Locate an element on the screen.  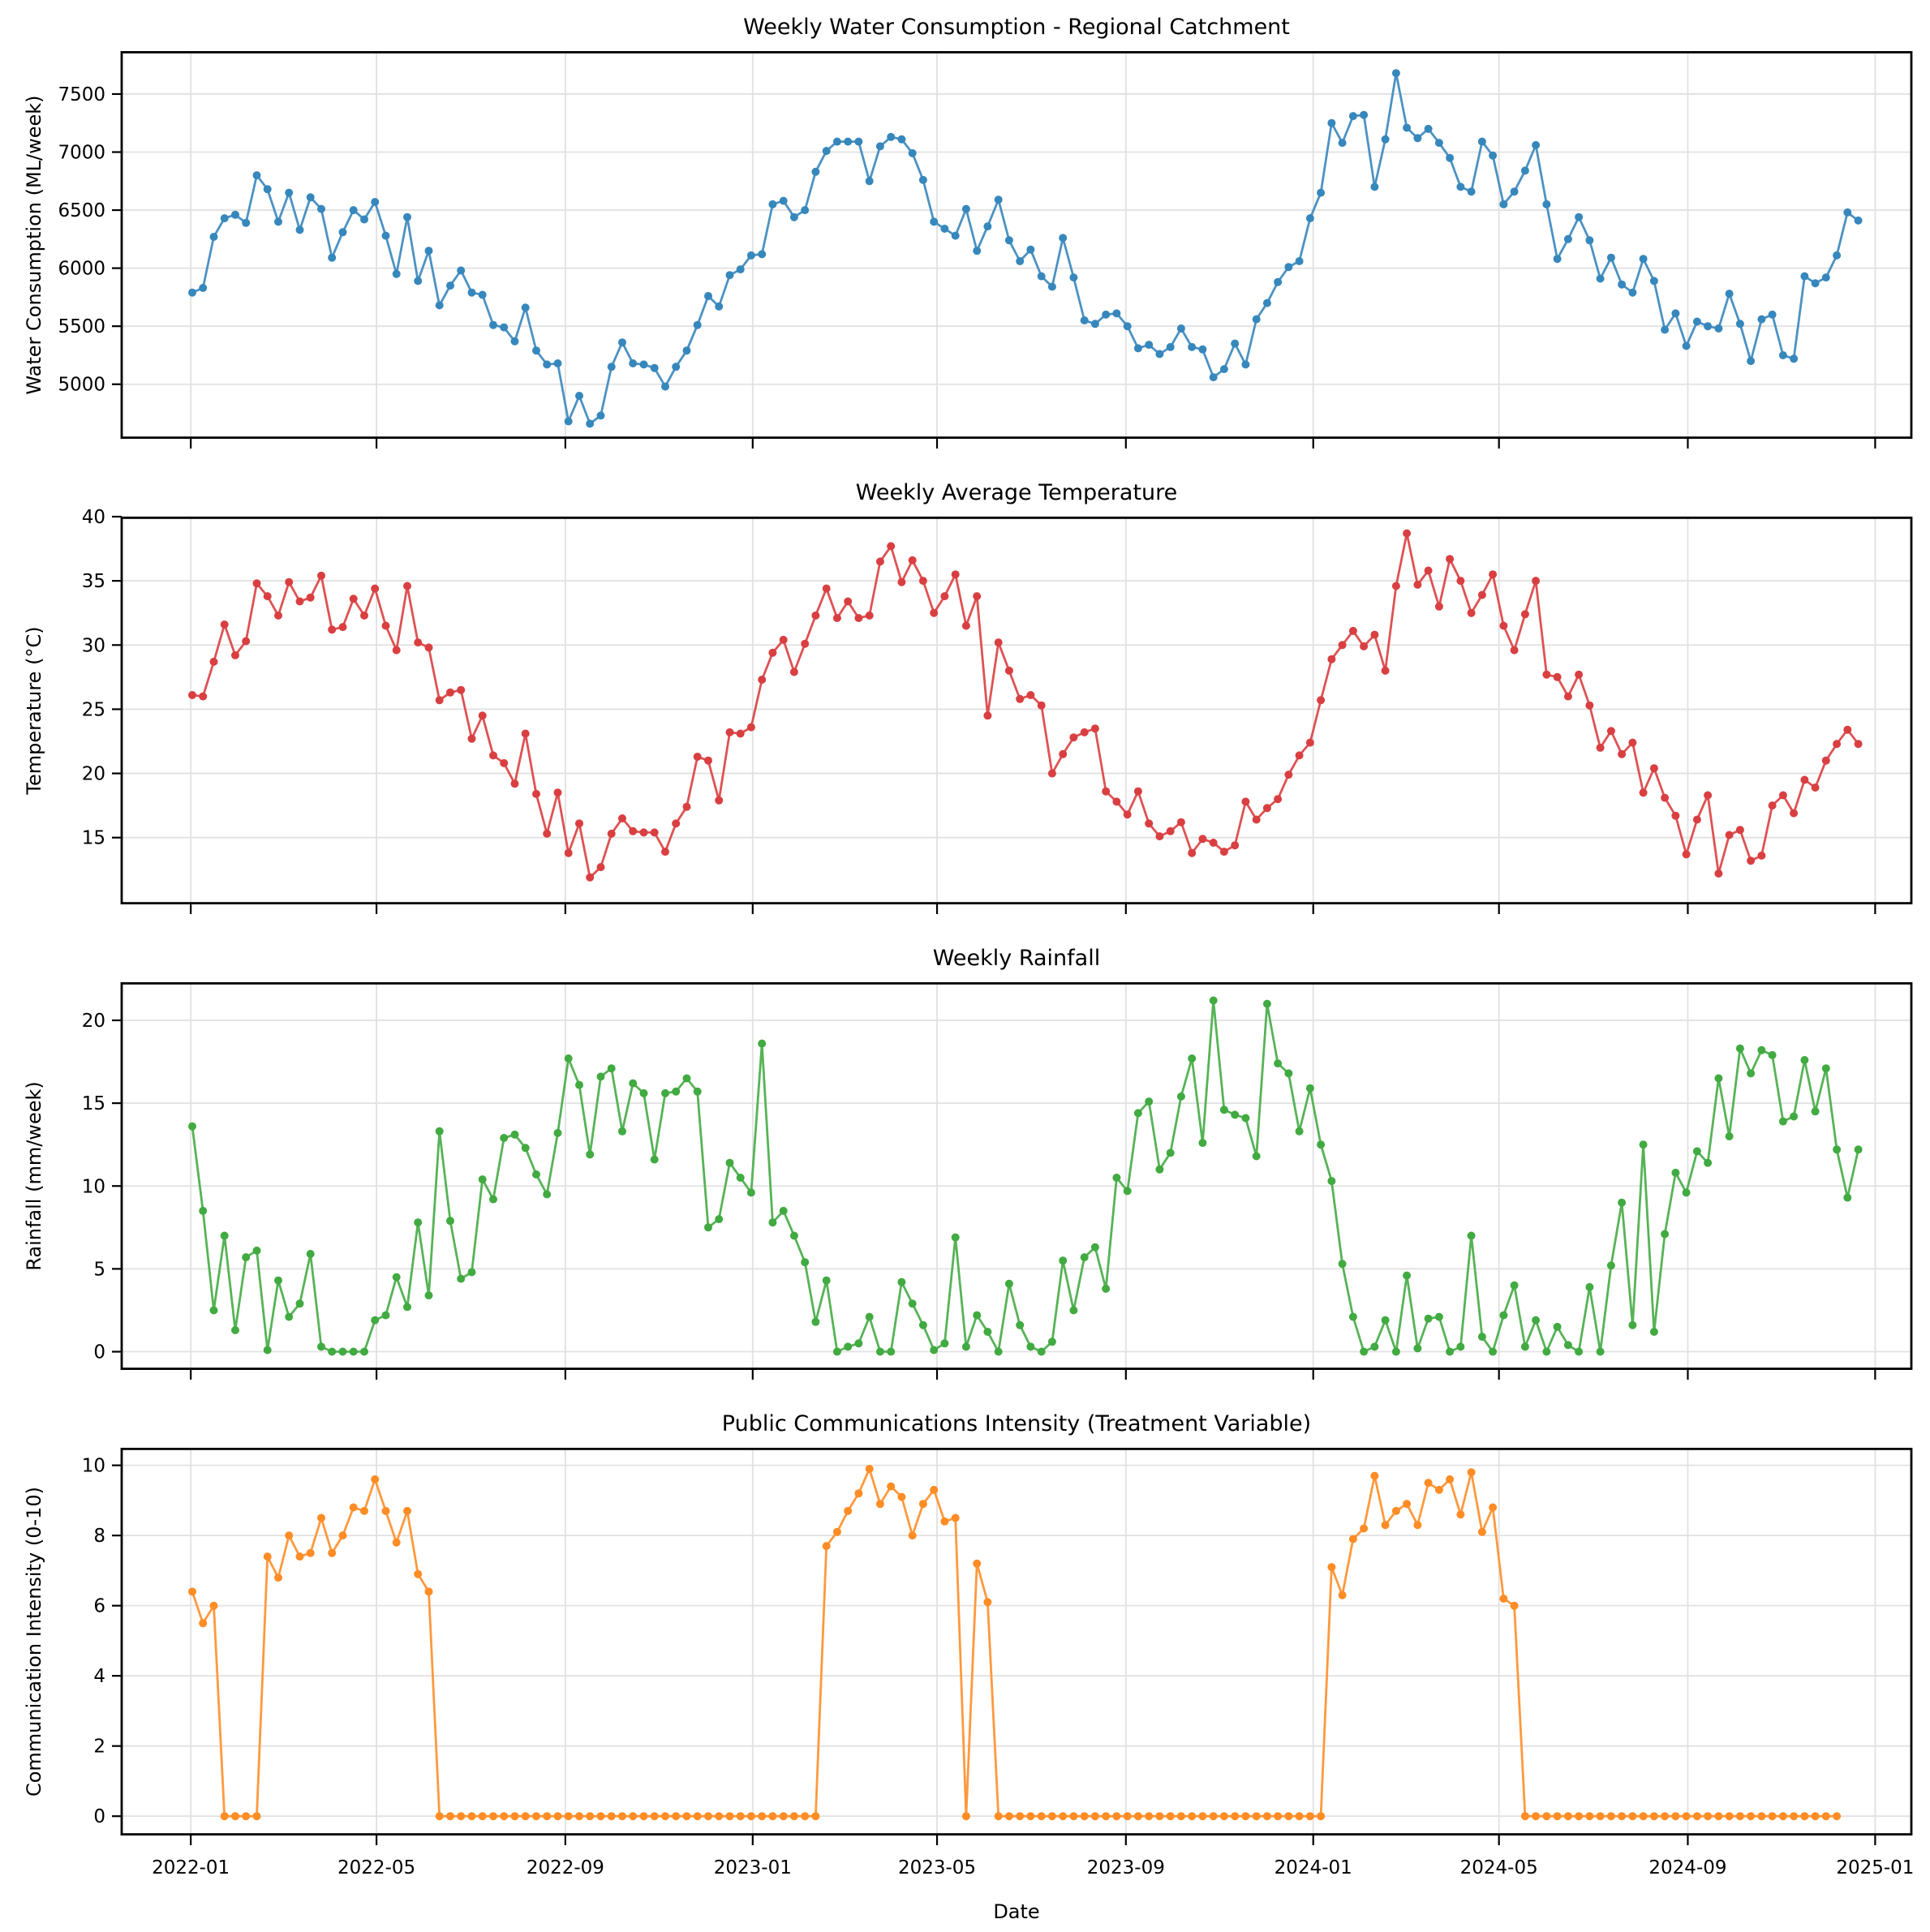
y-tick-label: 6 is located at coordinates (99, 1606).